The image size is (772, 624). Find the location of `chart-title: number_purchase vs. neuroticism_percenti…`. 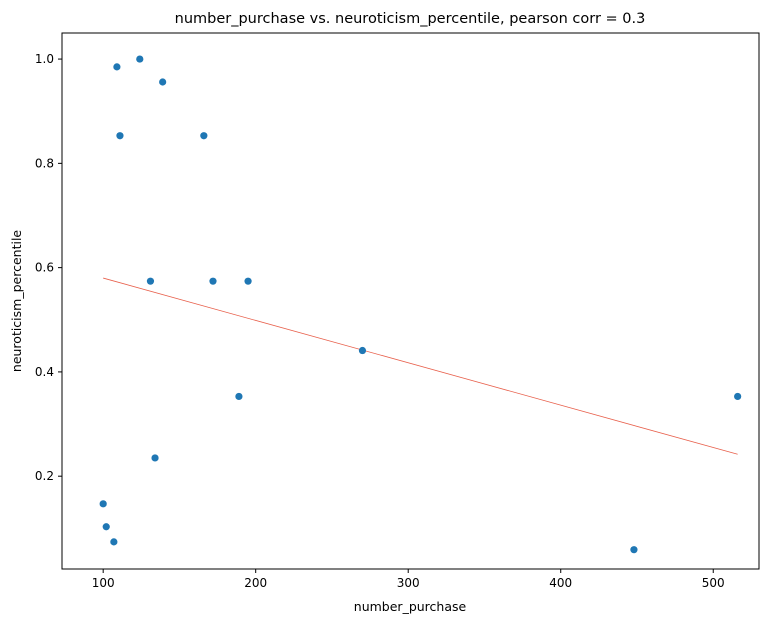

chart-title: number_purchase vs. neuroticism_percenti… is located at coordinates (410, 19).